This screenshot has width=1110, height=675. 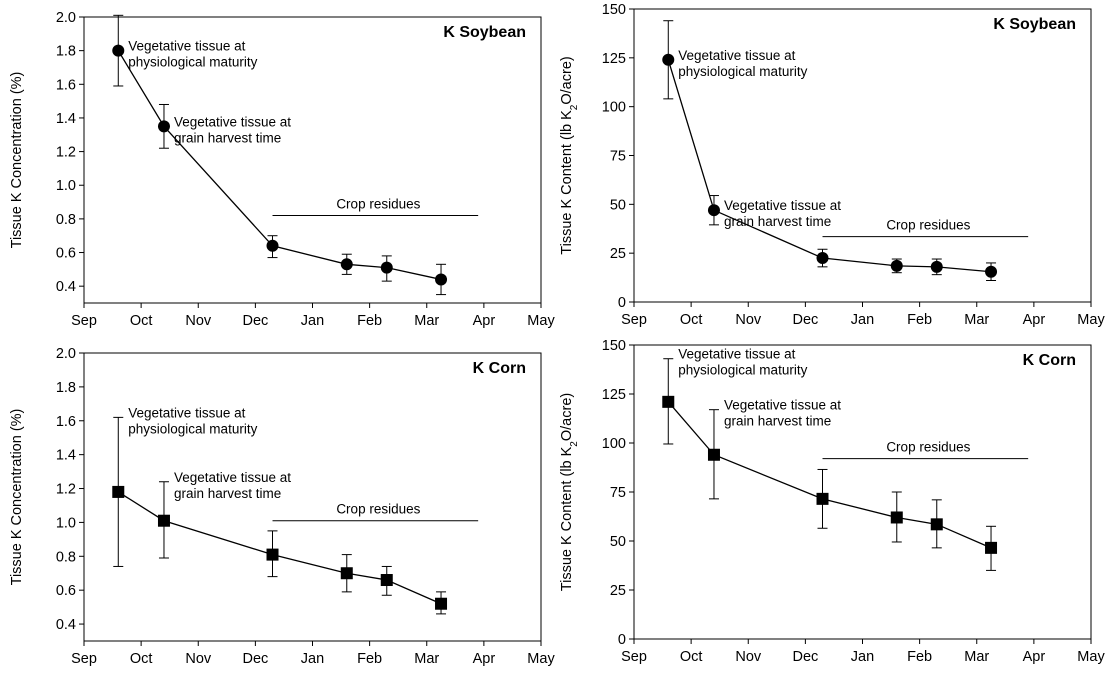 I want to click on y-tick-label: 1.8, so click(x=66, y=388).